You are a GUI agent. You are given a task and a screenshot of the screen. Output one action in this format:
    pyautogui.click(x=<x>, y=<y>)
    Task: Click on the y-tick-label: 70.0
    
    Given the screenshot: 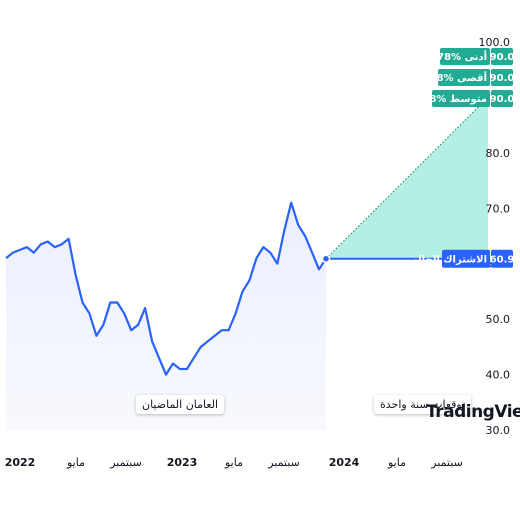 What is the action you would take?
    pyautogui.click(x=498, y=208)
    